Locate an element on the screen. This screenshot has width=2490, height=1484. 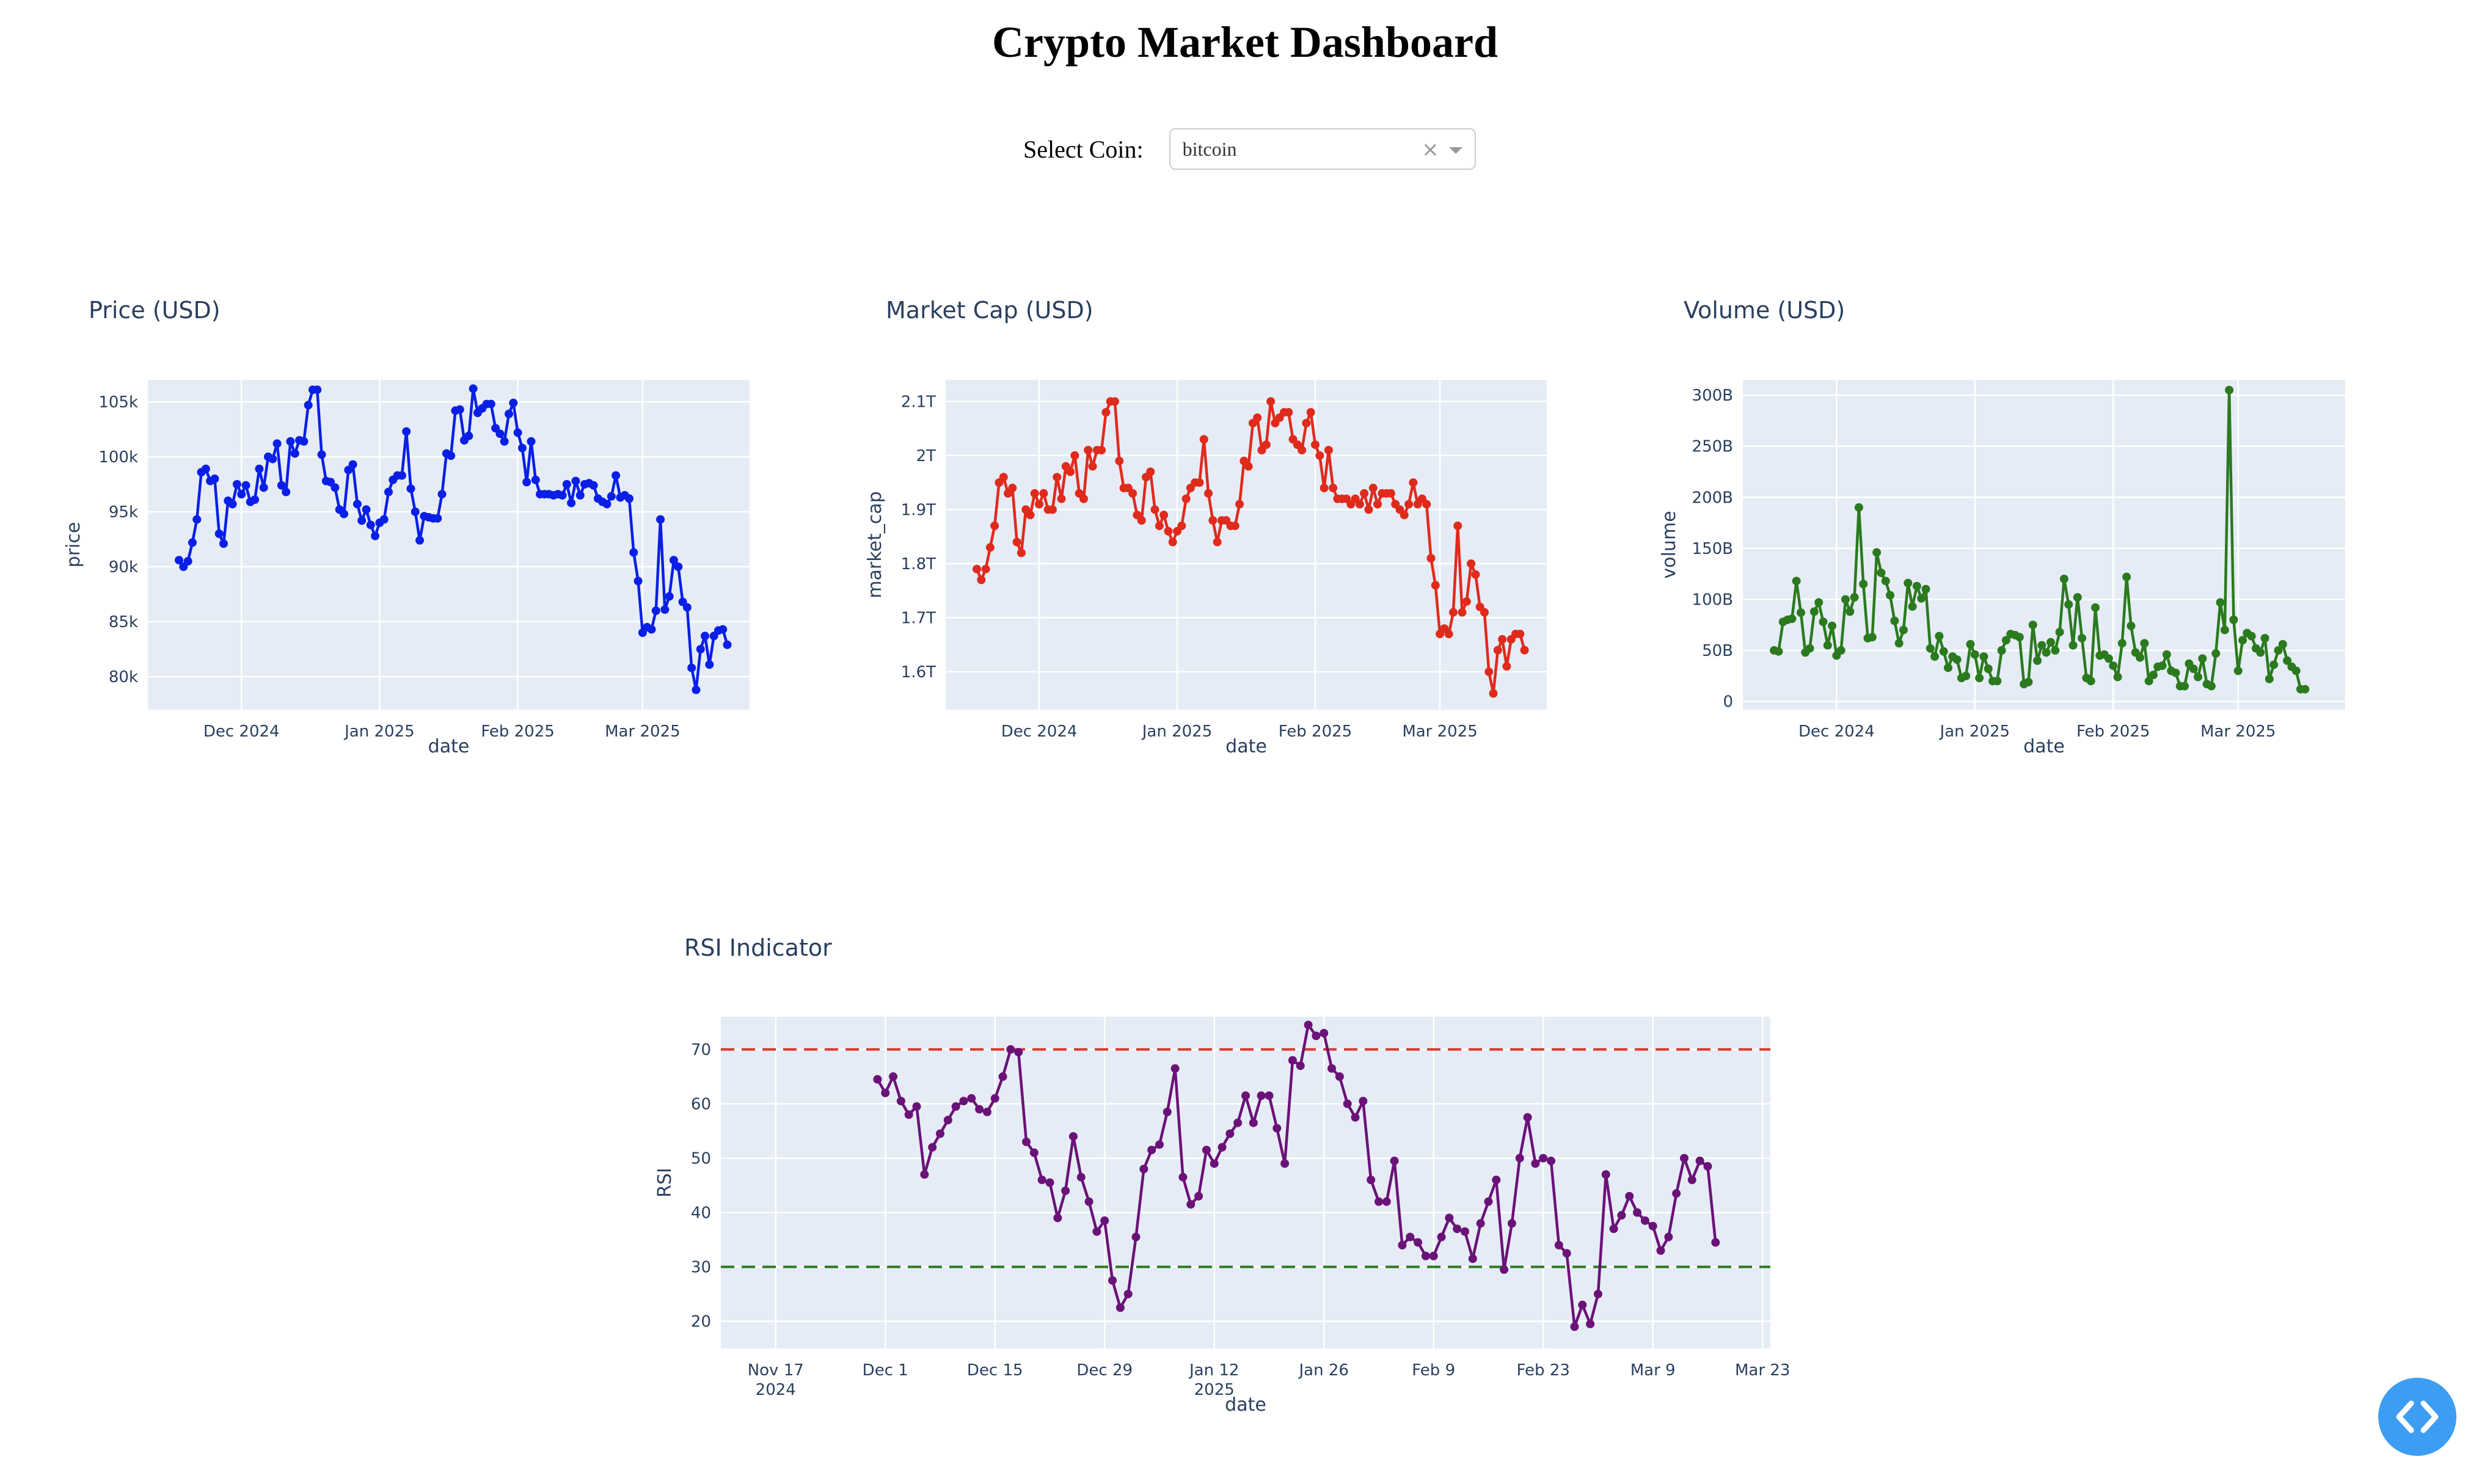
y-tick-label: 105k is located at coordinates (118, 403).